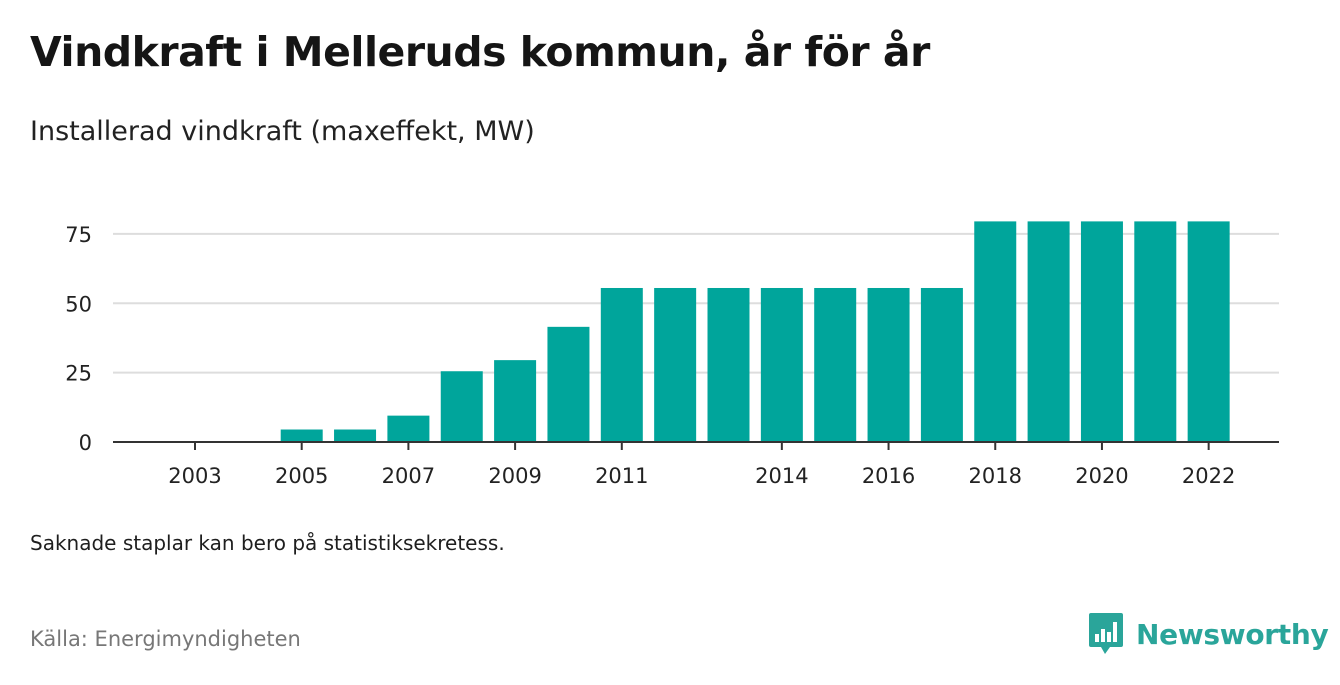 This screenshot has height=685, width=1340. Describe the element at coordinates (995, 476) in the screenshot. I see `x-tick-label: 2018` at that location.